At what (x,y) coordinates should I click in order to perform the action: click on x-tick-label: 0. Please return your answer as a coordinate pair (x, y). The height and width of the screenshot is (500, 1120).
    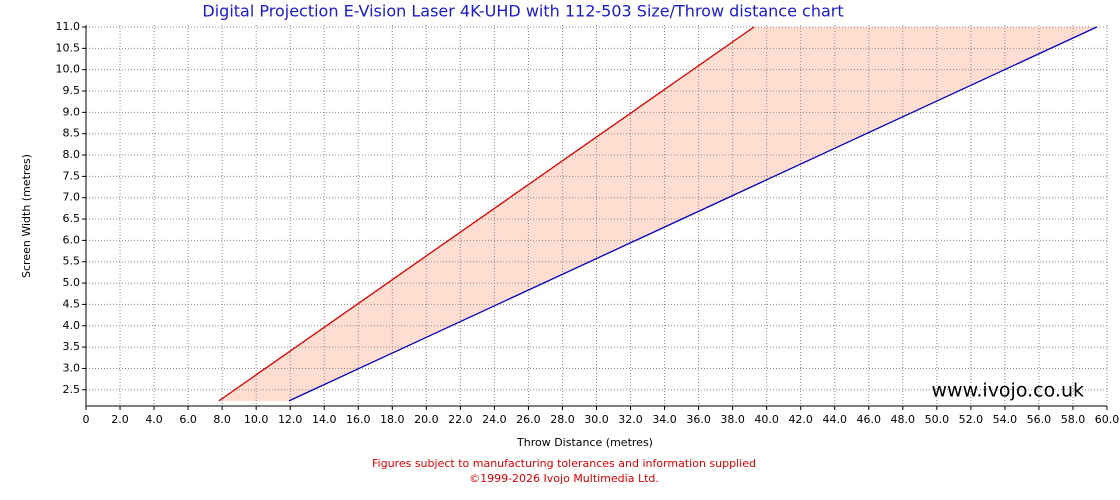
    Looking at the image, I should click on (86, 419).